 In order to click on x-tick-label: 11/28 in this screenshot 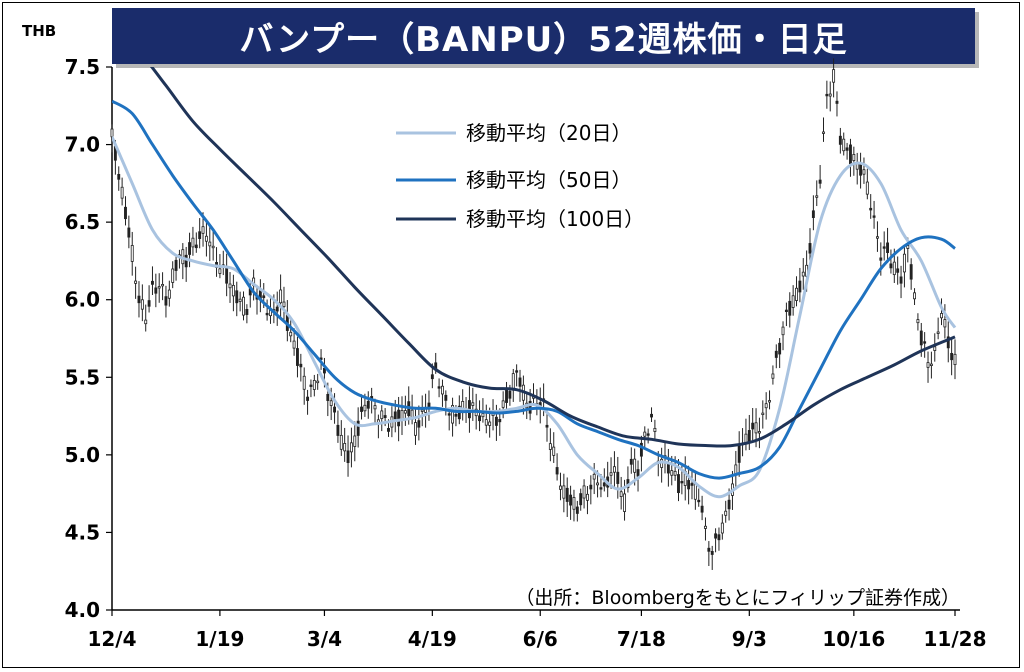, I will do `click(955, 639)`.